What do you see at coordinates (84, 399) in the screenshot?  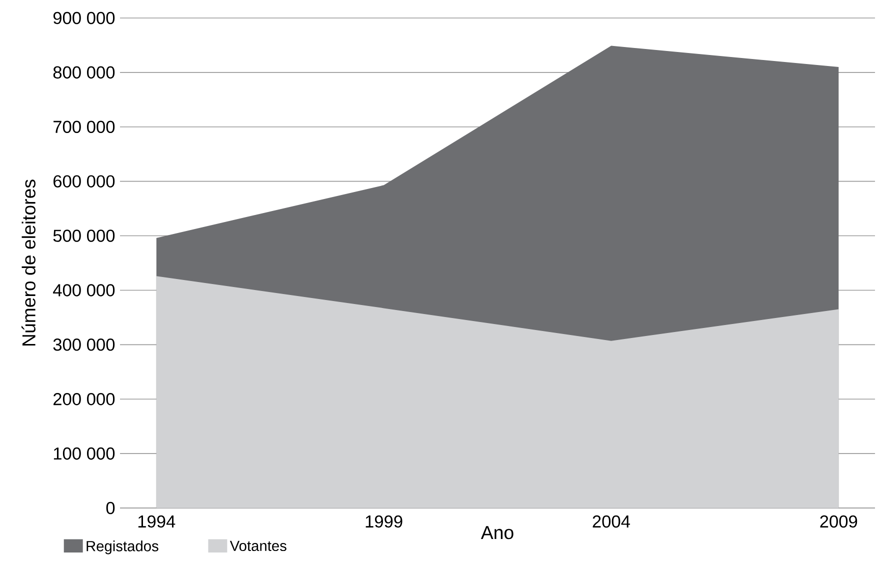 I see `y-tick-label: 200 000` at bounding box center [84, 399].